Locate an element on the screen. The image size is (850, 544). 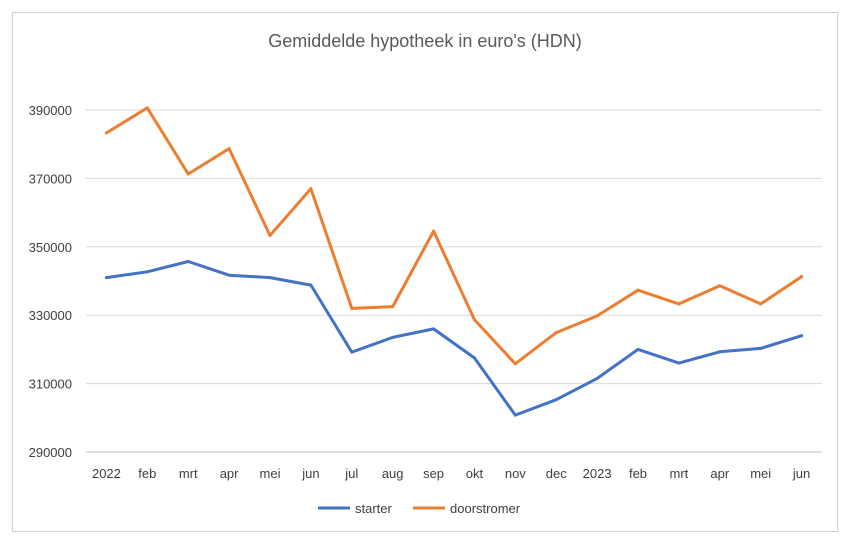
chart-title: Gemiddelde hypotheek in euro's (HDN) is located at coordinates (425, 41).